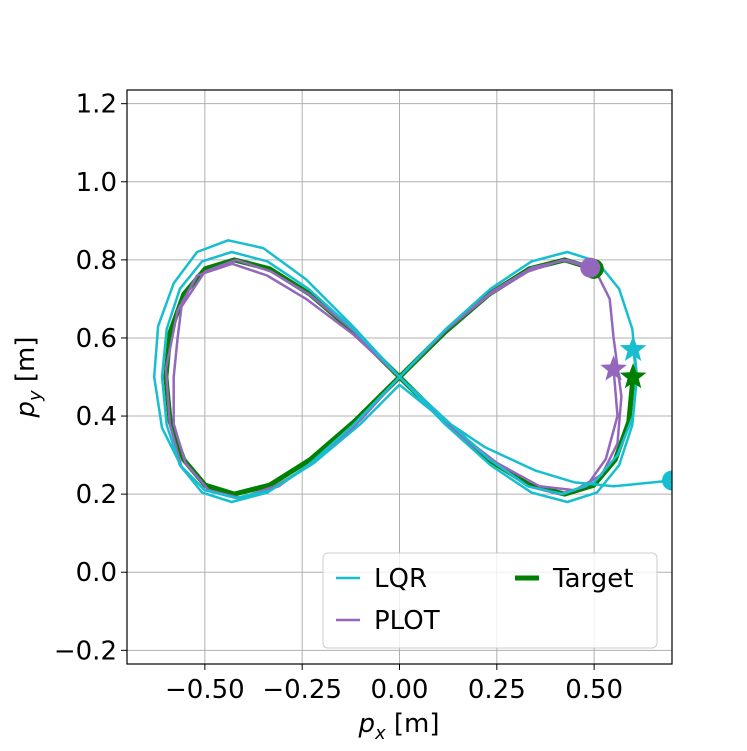 The height and width of the screenshot is (751, 747). I want to click on x-tick-label: −0.50, so click(205, 690).